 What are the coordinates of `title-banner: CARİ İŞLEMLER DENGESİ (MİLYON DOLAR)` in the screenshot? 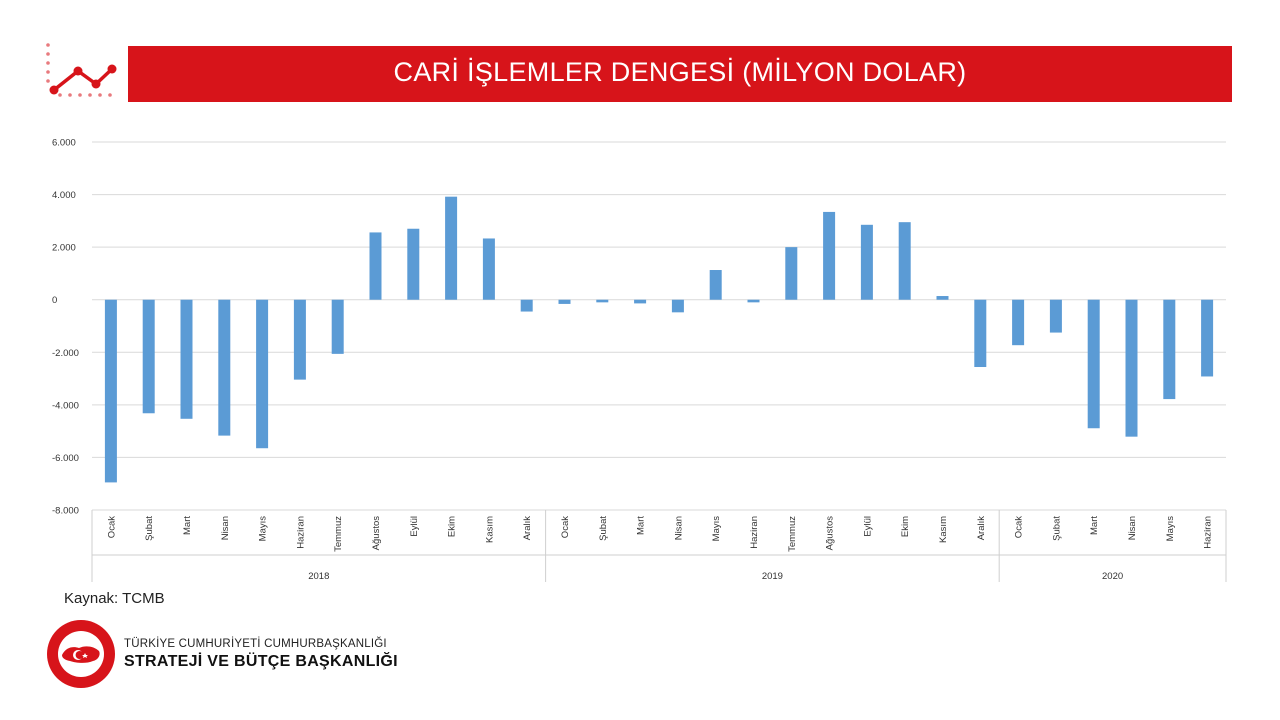 It's located at (680, 74).